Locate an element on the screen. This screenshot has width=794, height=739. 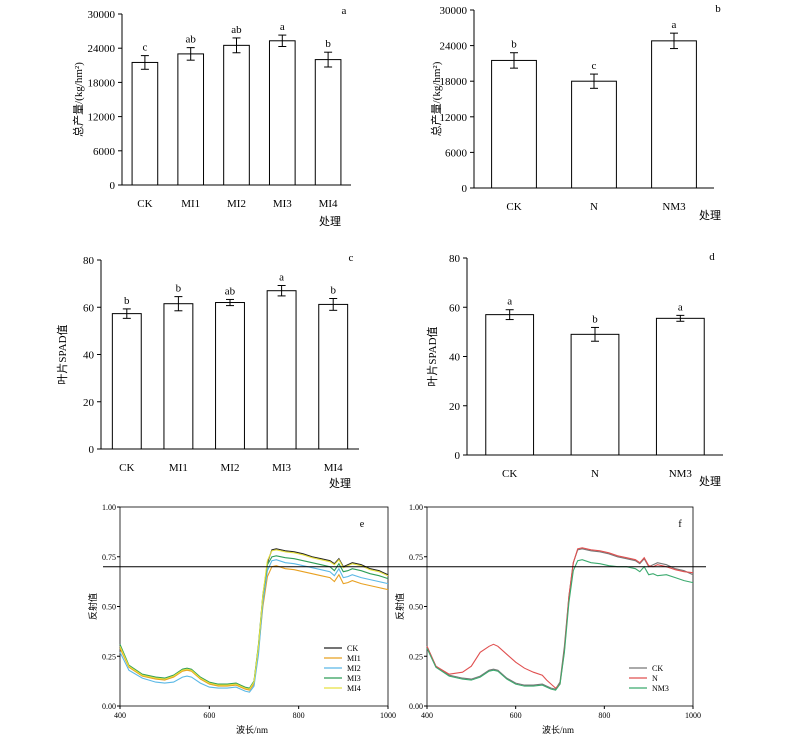
legend-label: NM3 is located at coordinates (660, 688).